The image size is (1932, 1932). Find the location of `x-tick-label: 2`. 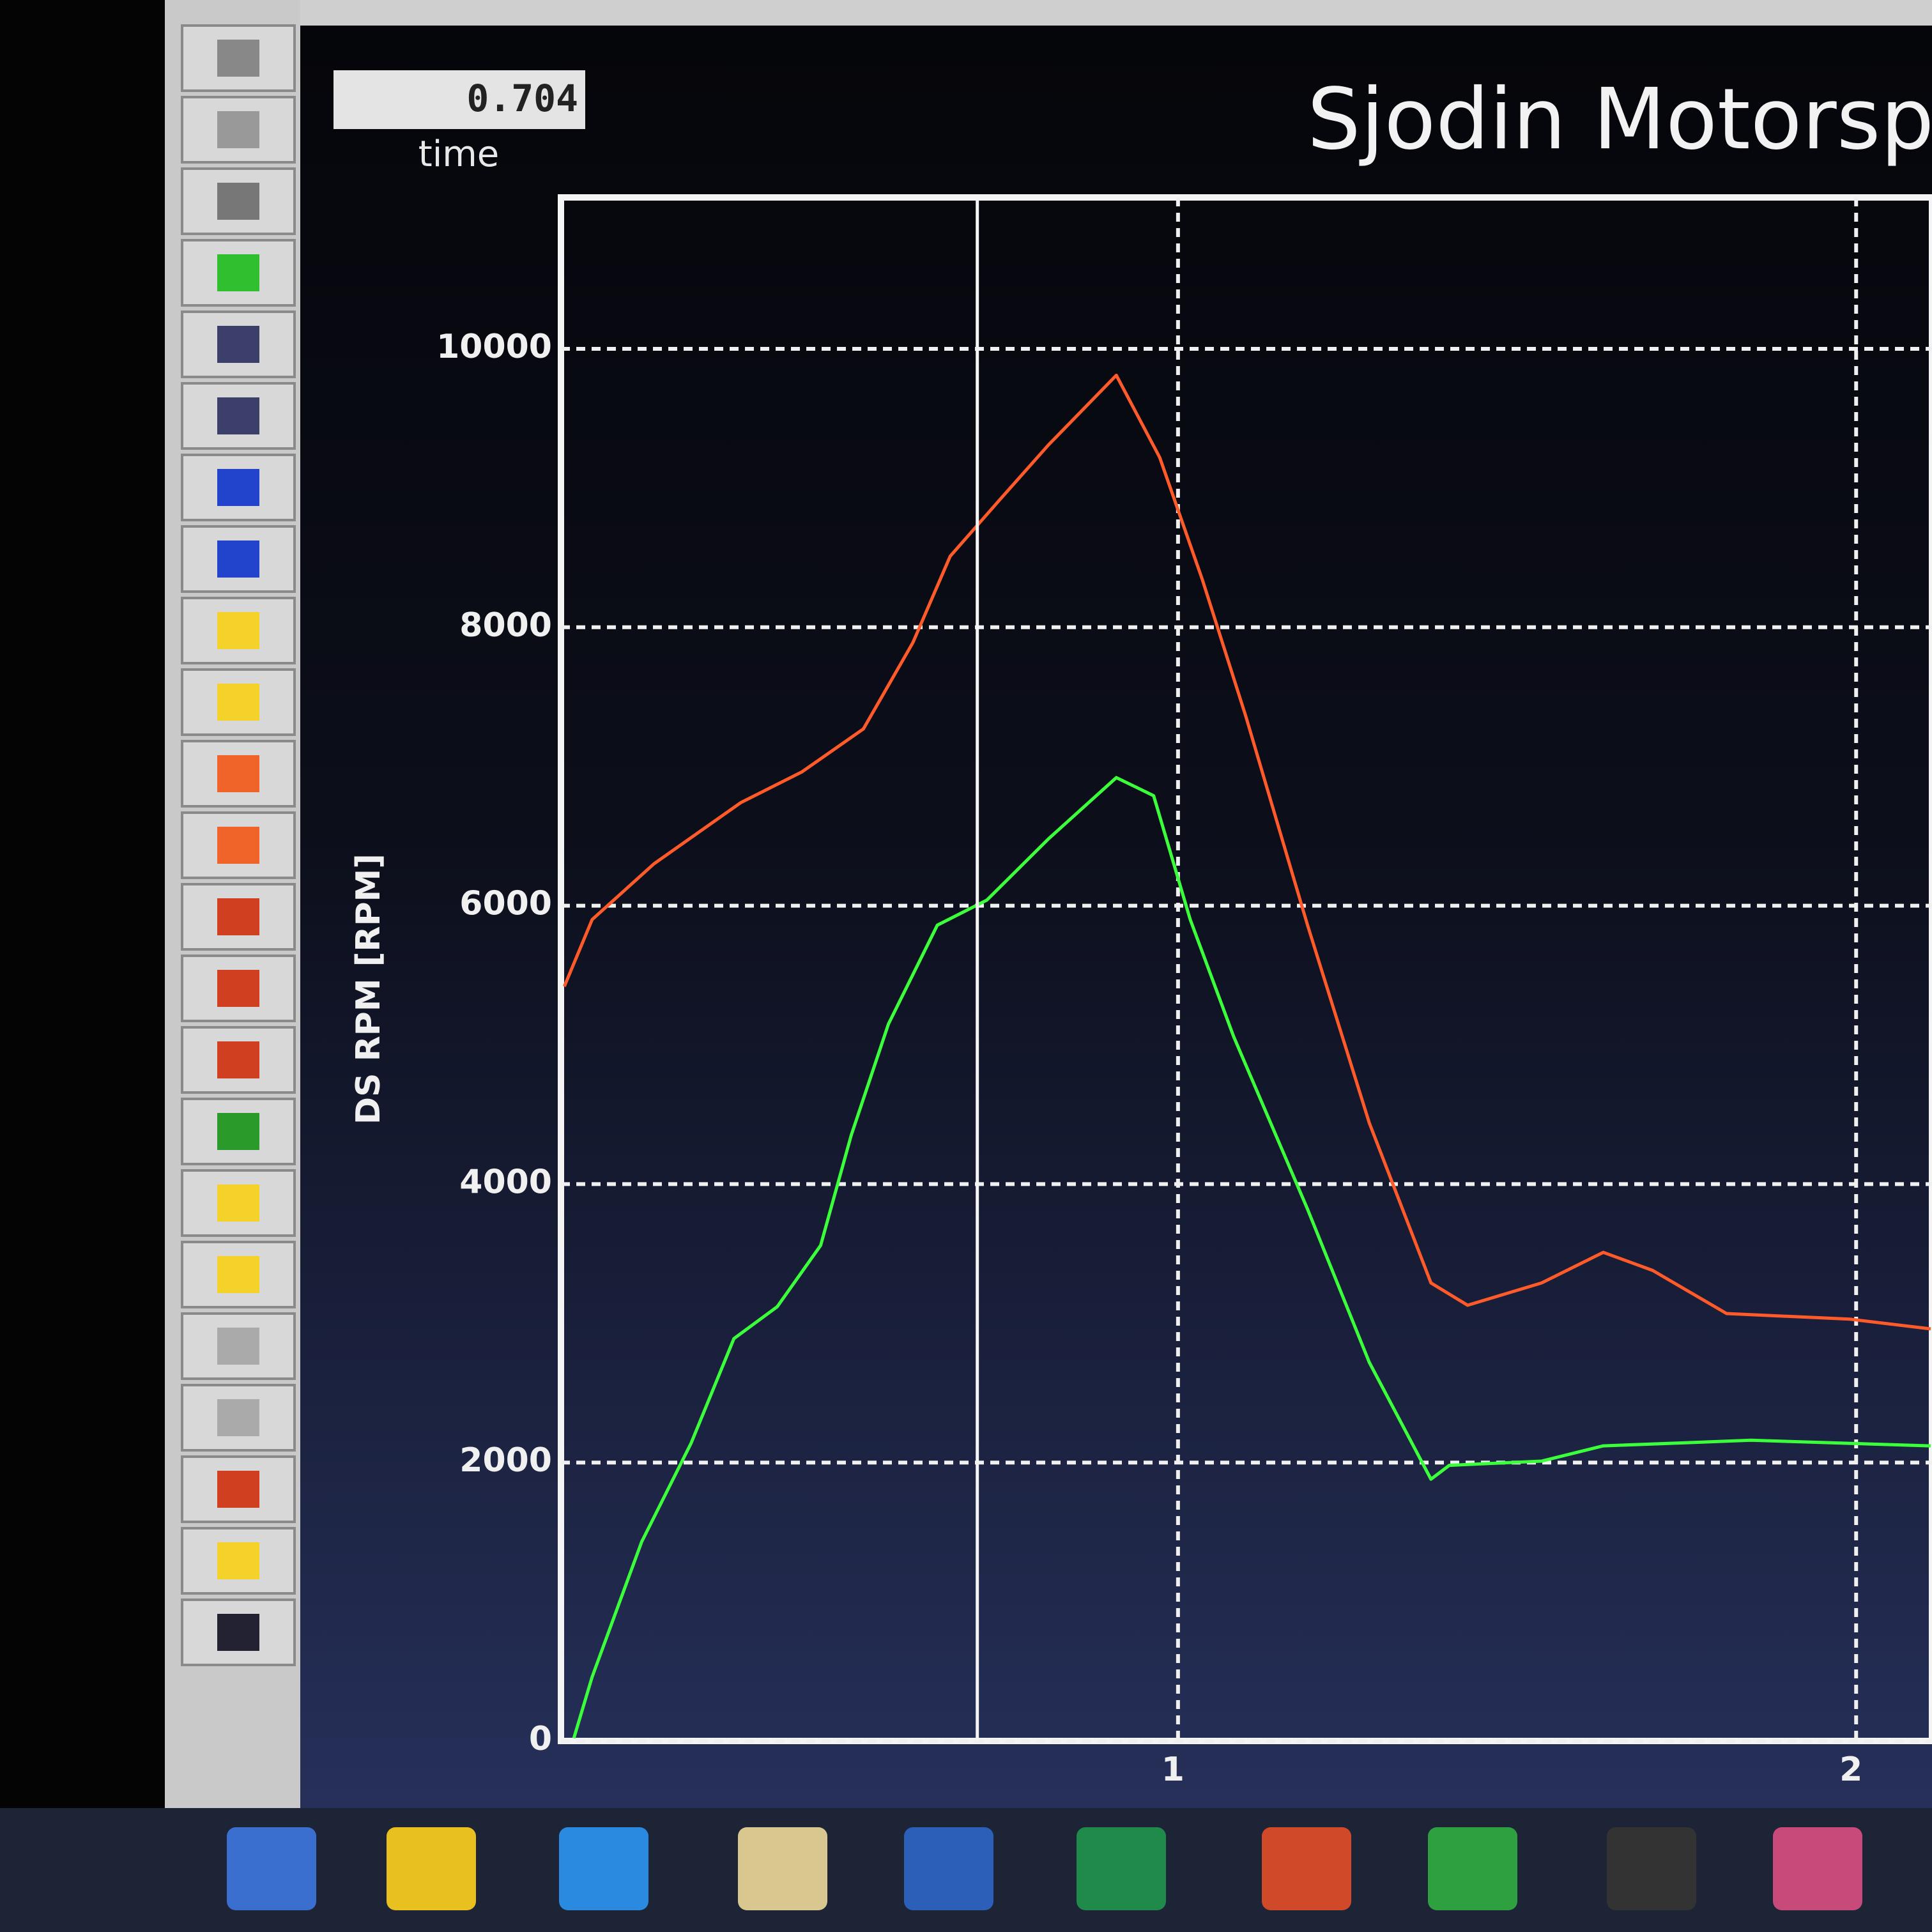

x-tick-label: 2 is located at coordinates (1850, 1770).